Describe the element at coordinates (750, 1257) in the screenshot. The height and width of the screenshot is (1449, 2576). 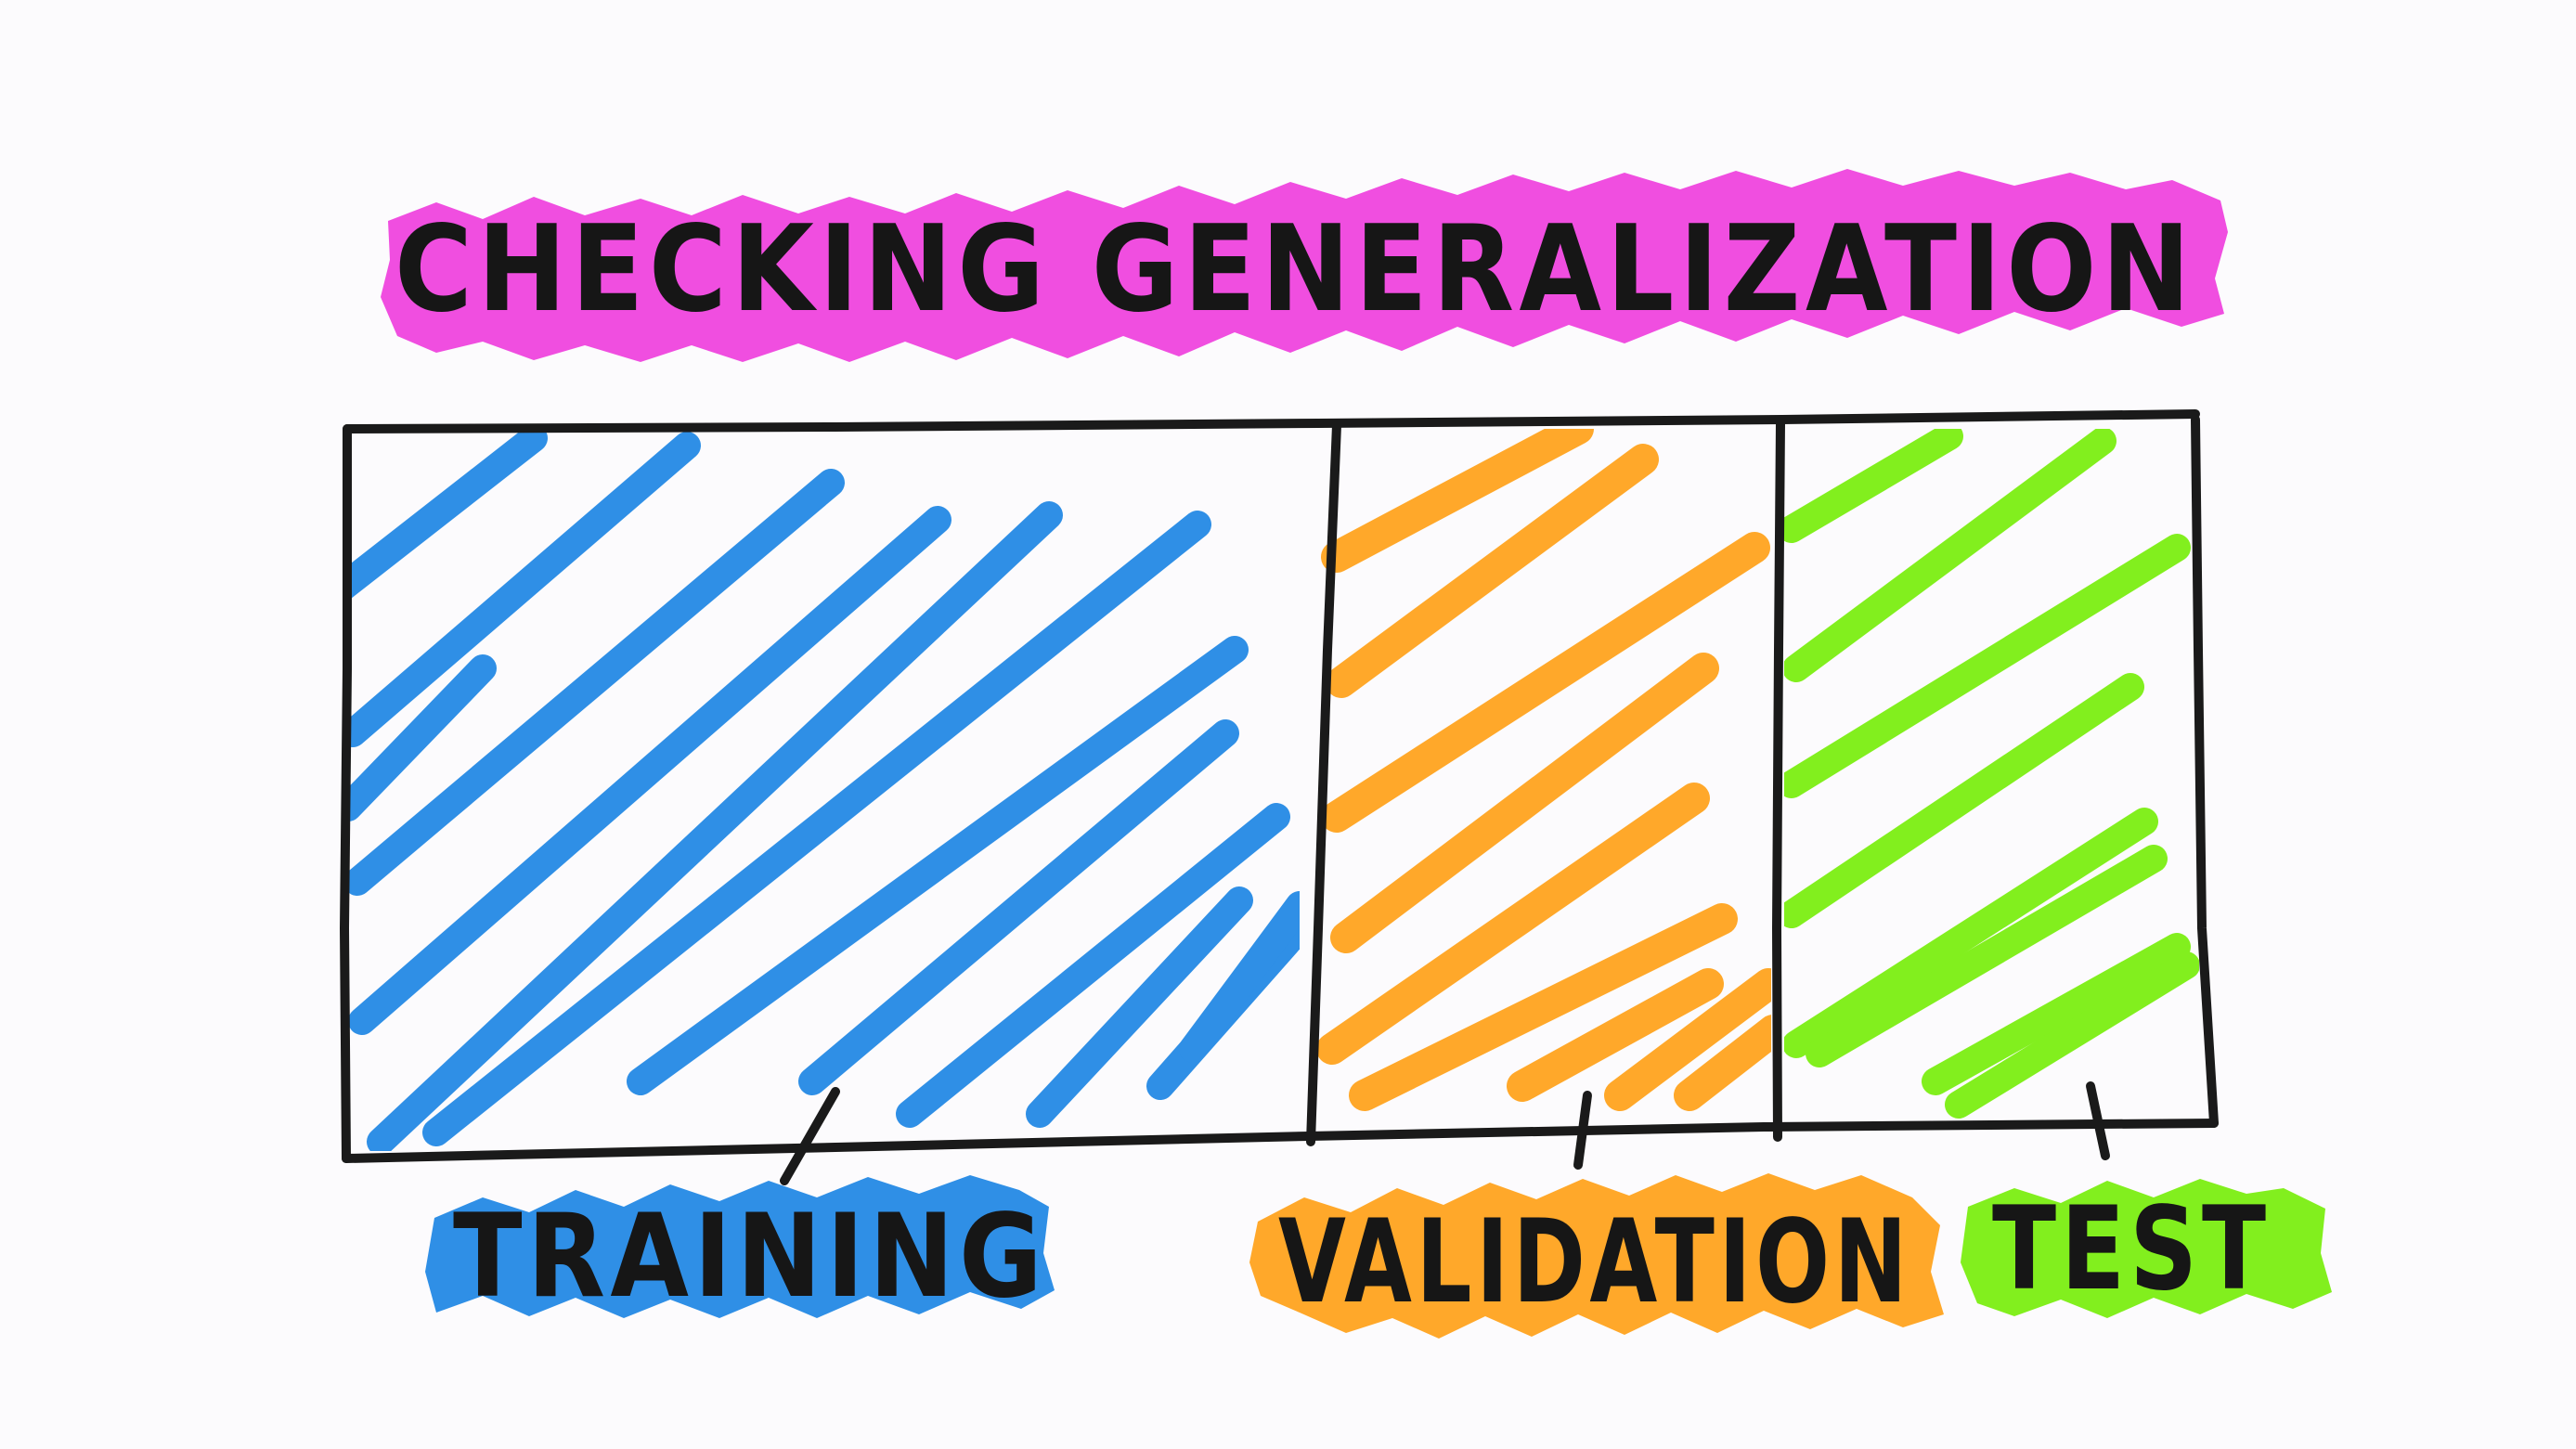
I see `training-label: TRAINING` at that location.